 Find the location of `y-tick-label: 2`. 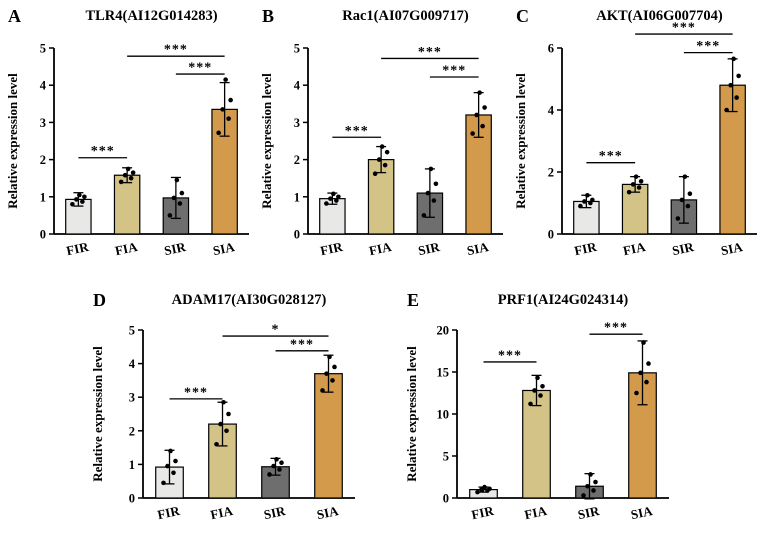

y-tick-label: 2 is located at coordinates (131, 431).